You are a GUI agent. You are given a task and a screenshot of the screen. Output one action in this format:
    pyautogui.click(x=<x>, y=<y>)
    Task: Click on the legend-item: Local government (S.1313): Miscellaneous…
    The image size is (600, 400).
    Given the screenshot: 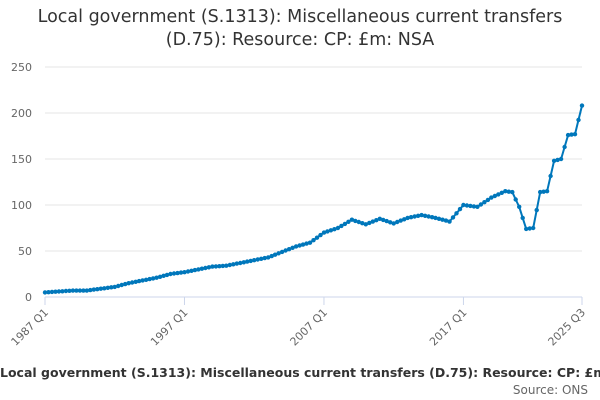 What is the action you would take?
    pyautogui.click(x=300, y=372)
    